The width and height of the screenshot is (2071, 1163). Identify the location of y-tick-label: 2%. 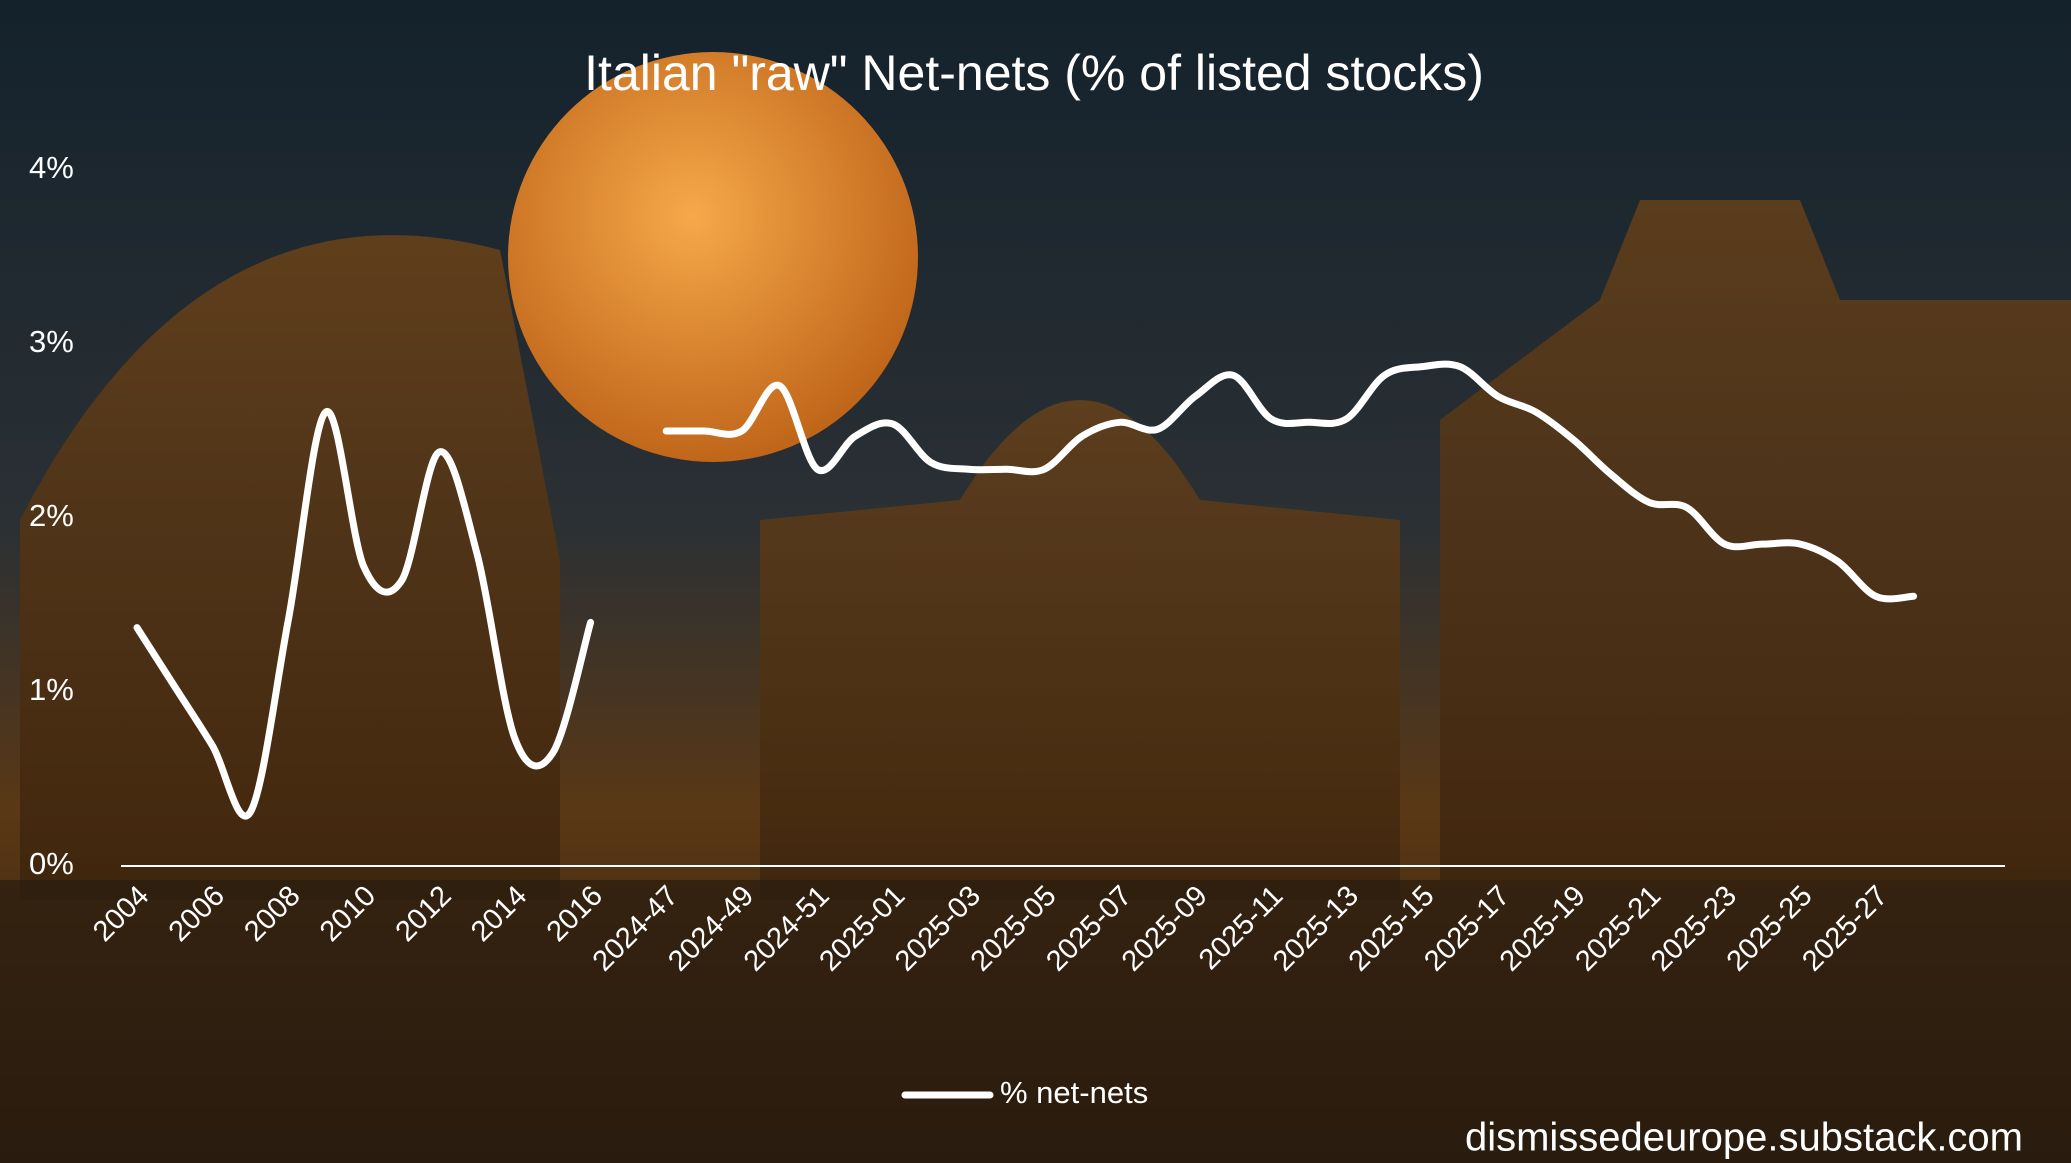
(51, 515).